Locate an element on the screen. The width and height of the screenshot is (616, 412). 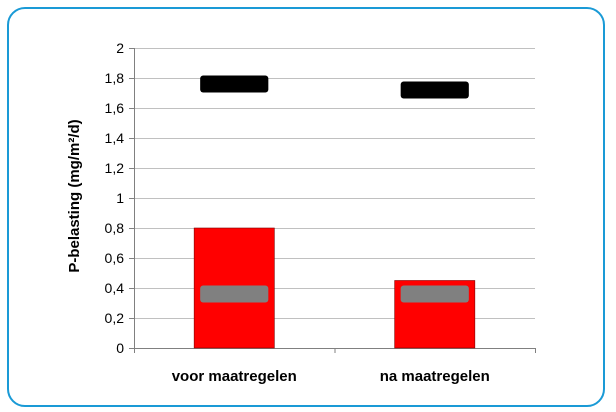
x-category-label: na maatregelen is located at coordinates (435, 376).